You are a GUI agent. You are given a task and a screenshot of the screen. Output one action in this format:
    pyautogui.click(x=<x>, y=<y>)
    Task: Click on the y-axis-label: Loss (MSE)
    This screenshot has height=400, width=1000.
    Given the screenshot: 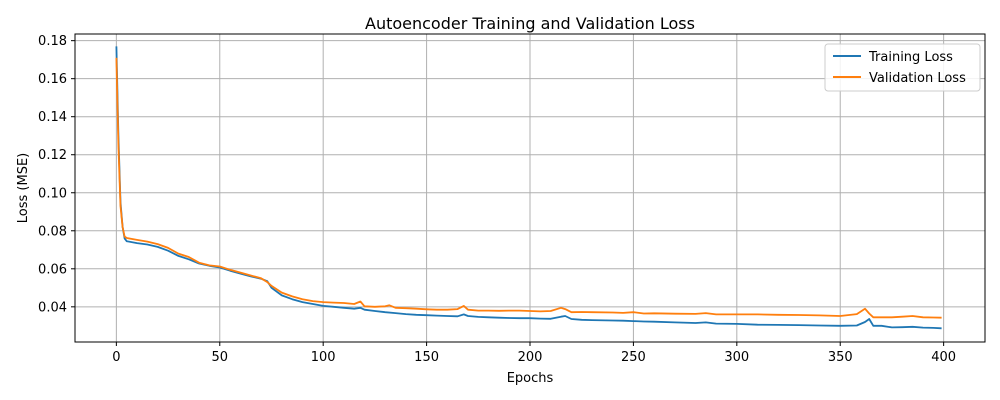 What is the action you would take?
    pyautogui.click(x=23, y=188)
    